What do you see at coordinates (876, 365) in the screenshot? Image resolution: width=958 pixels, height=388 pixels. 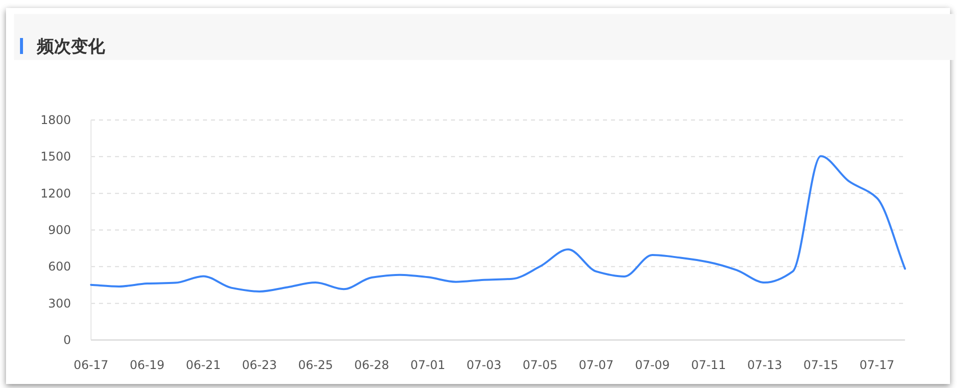 I see `x-tick-label: 07-17` at bounding box center [876, 365].